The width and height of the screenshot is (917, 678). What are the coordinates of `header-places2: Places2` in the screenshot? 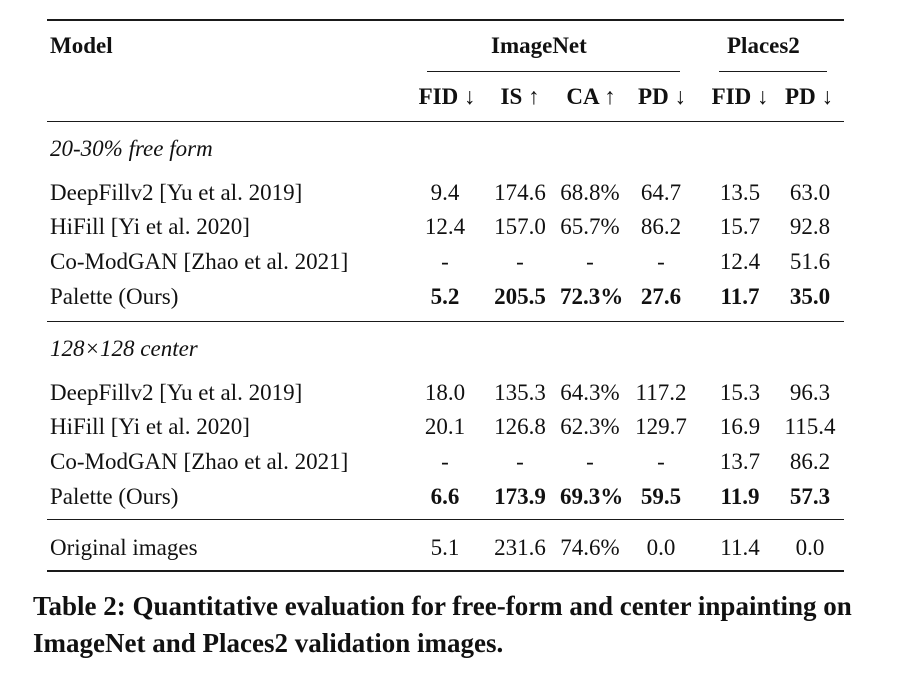 It's located at (763, 45).